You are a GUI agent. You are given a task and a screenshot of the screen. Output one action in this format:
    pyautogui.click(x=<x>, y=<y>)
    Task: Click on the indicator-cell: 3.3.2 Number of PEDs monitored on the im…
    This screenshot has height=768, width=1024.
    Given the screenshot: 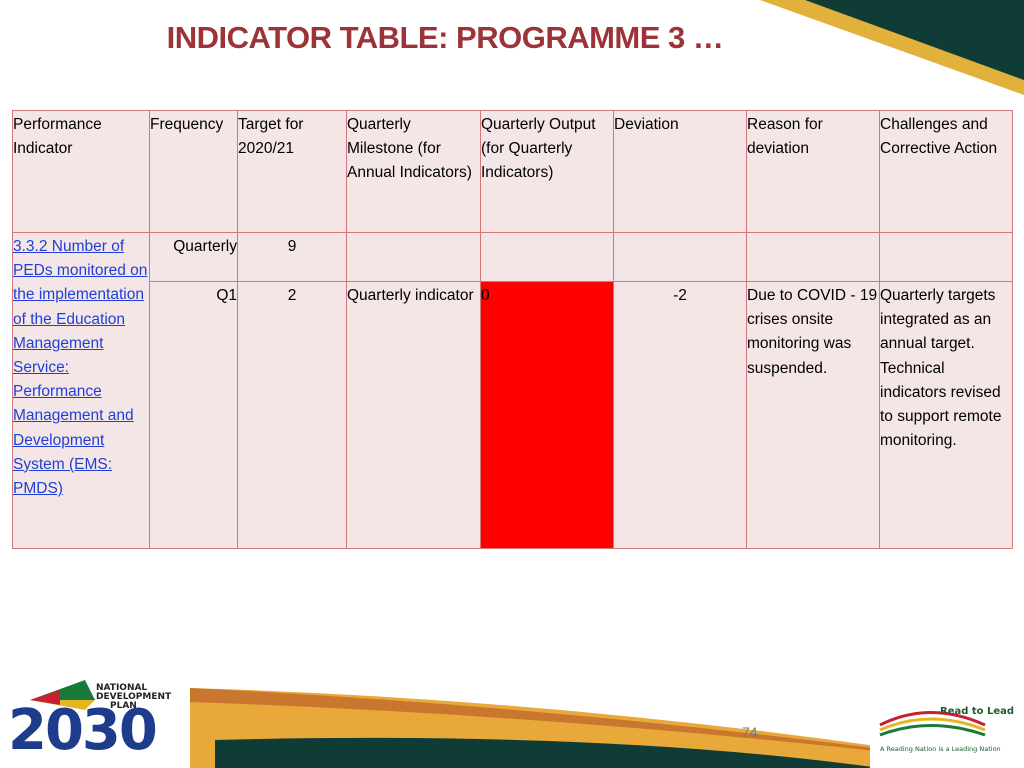 What is the action you would take?
    pyautogui.click(x=81, y=390)
    